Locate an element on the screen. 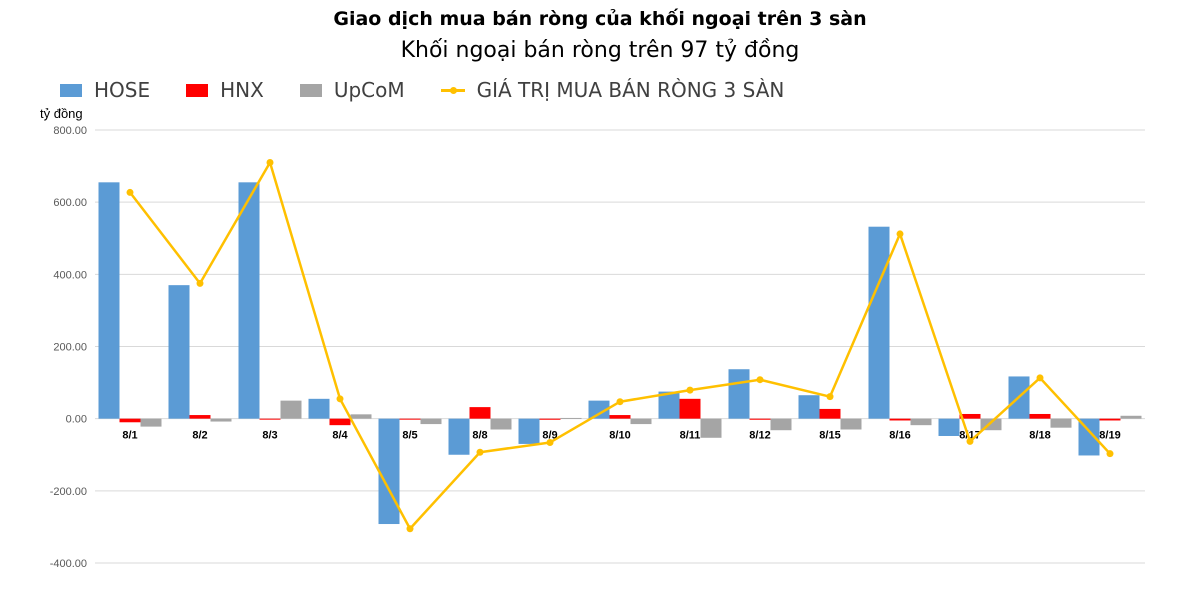 Image resolution: width=1200 pixels, height=595 pixels. y-tick-label: -200.00 is located at coordinates (68, 492).